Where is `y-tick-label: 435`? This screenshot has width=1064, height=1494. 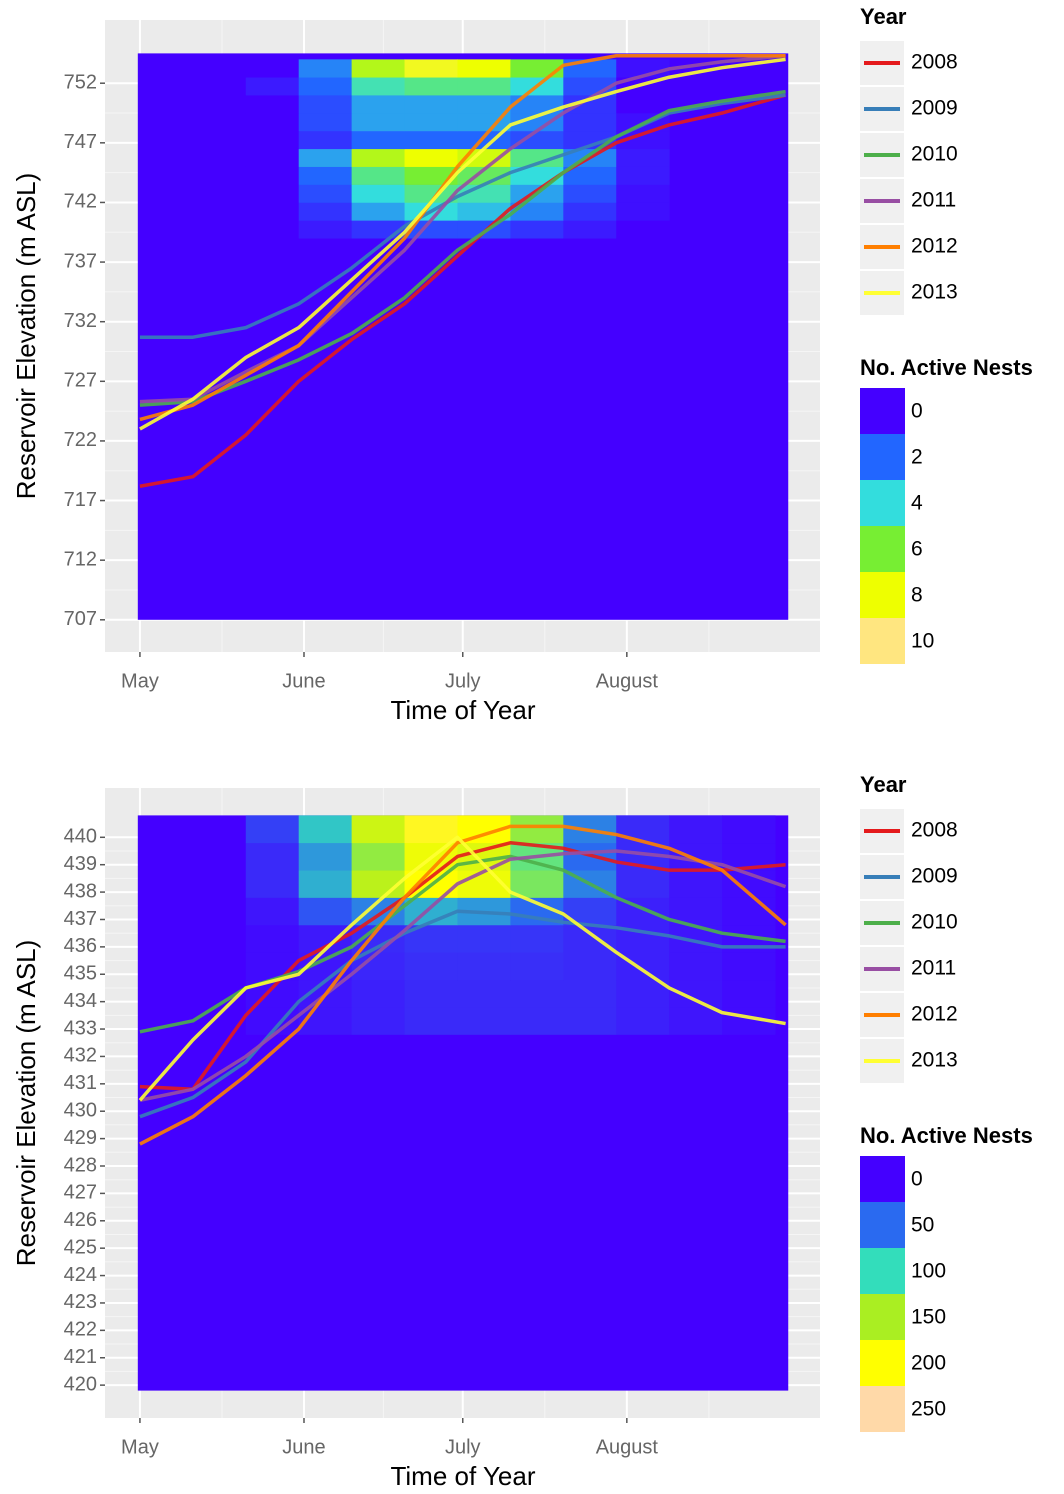 y-tick-label: 435 is located at coordinates (80, 974).